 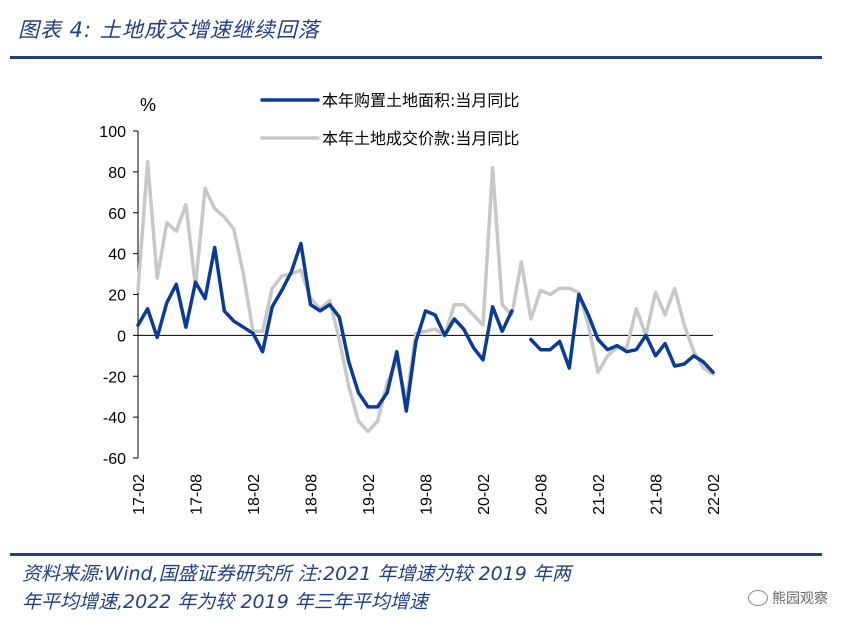 What do you see at coordinates (599, 494) in the screenshot?
I see `x-tick-label: 21-02` at bounding box center [599, 494].